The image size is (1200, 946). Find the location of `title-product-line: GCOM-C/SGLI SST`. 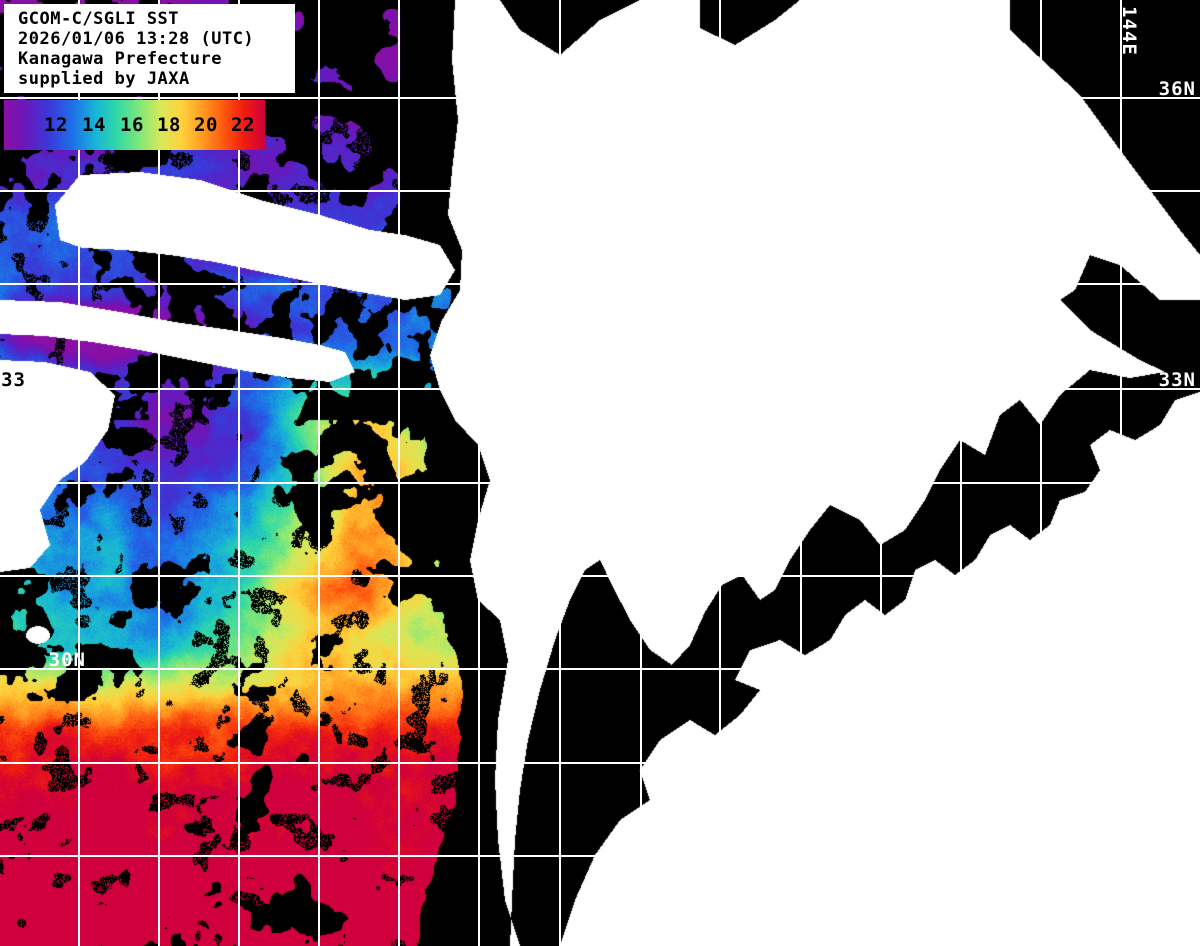

title-product-line: GCOM-C/SGLI SST is located at coordinates (99, 19).